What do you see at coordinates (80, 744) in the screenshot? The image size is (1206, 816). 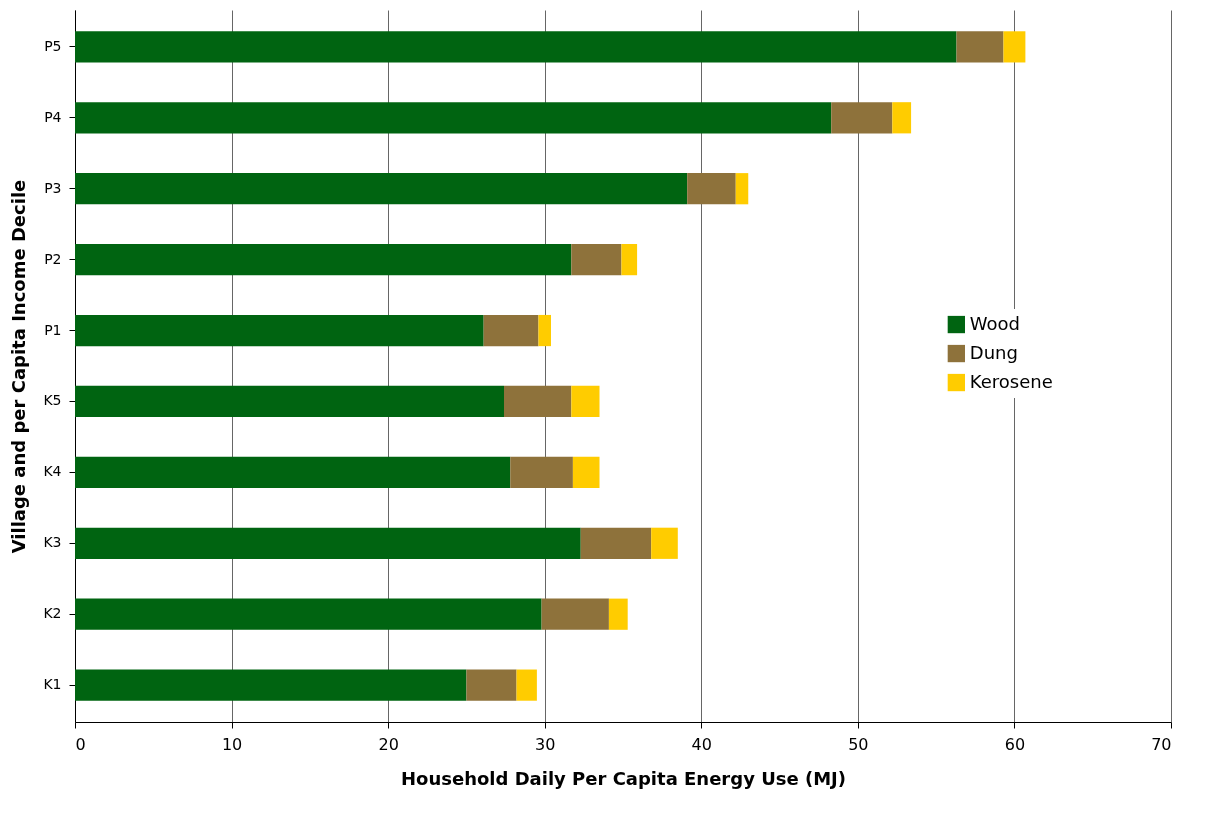 I see `x-tick-label: 0` at bounding box center [80, 744].